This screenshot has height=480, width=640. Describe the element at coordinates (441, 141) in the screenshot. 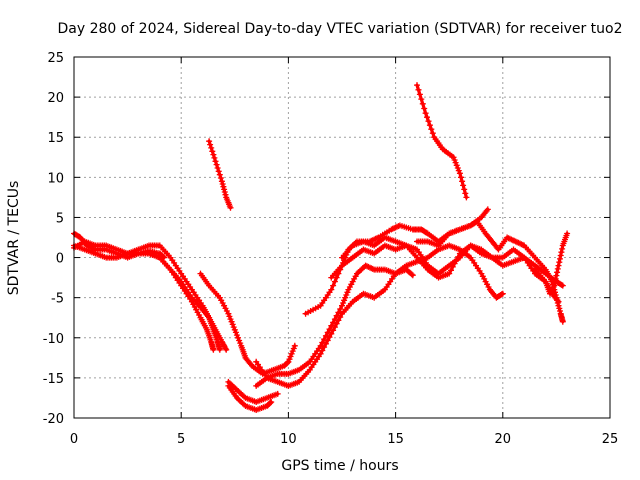

I see `series-line` at that location.